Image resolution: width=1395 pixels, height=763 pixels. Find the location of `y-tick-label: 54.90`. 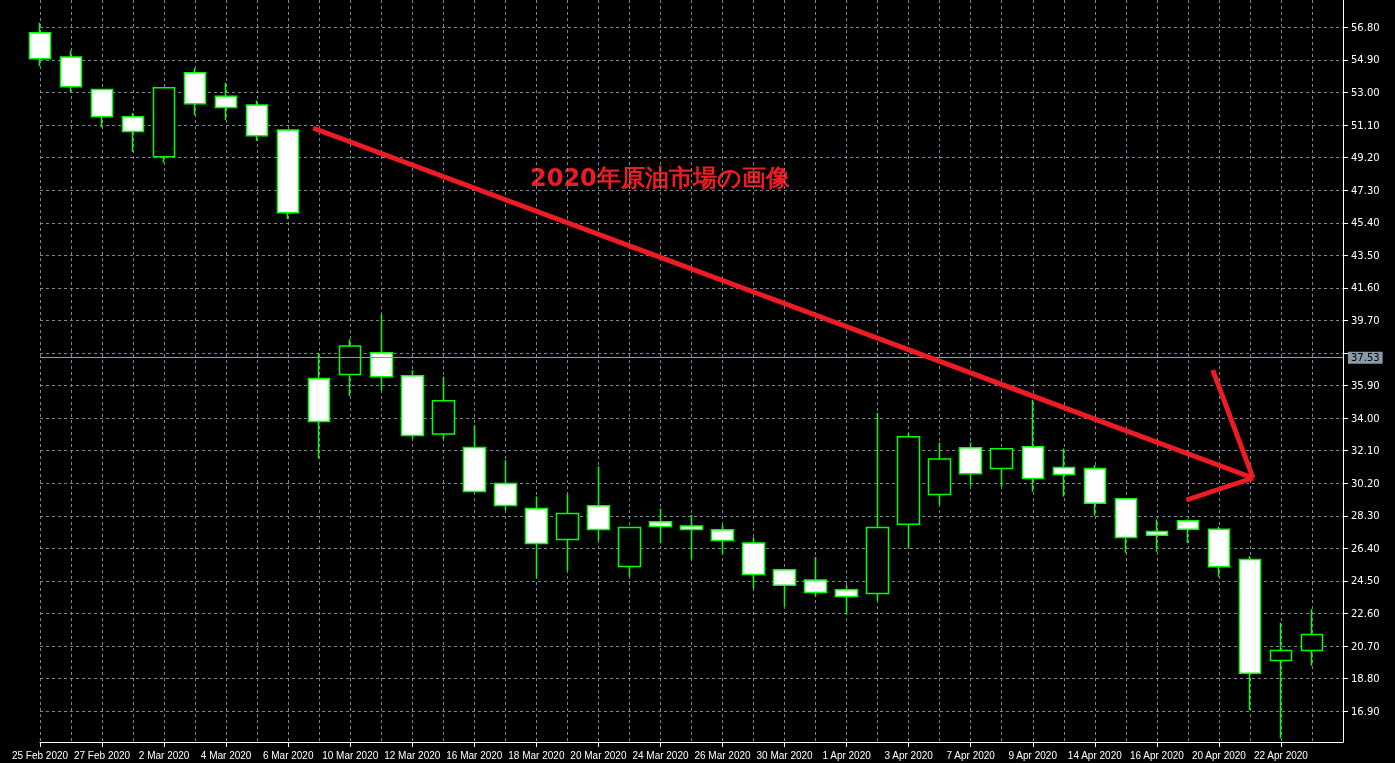

y-tick-label: 54.90 is located at coordinates (1365, 60).